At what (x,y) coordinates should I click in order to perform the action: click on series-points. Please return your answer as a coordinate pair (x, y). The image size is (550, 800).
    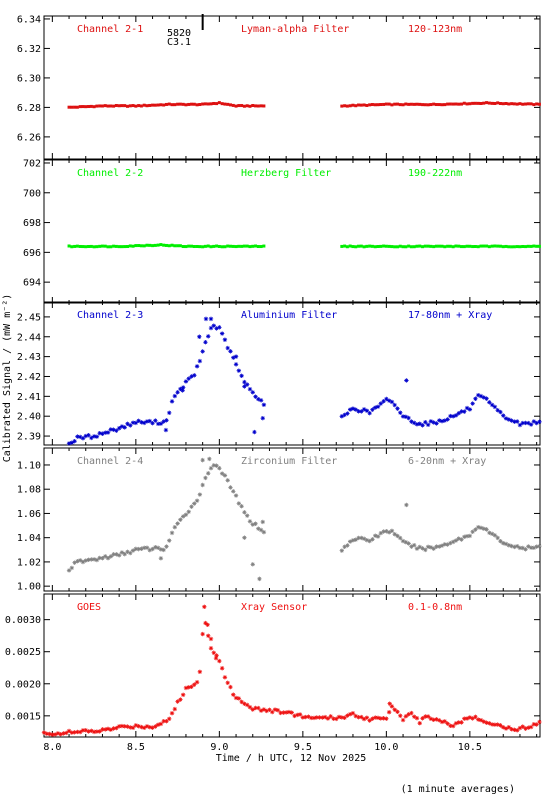
    Looking at the image, I should click on (304, 519).